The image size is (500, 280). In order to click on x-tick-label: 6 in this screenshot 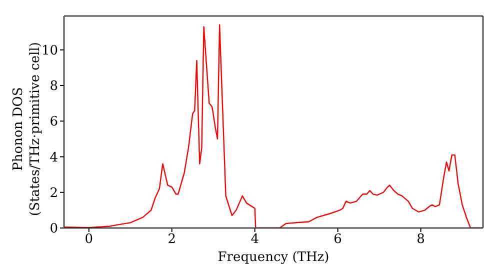, I will do `click(338, 240)`.